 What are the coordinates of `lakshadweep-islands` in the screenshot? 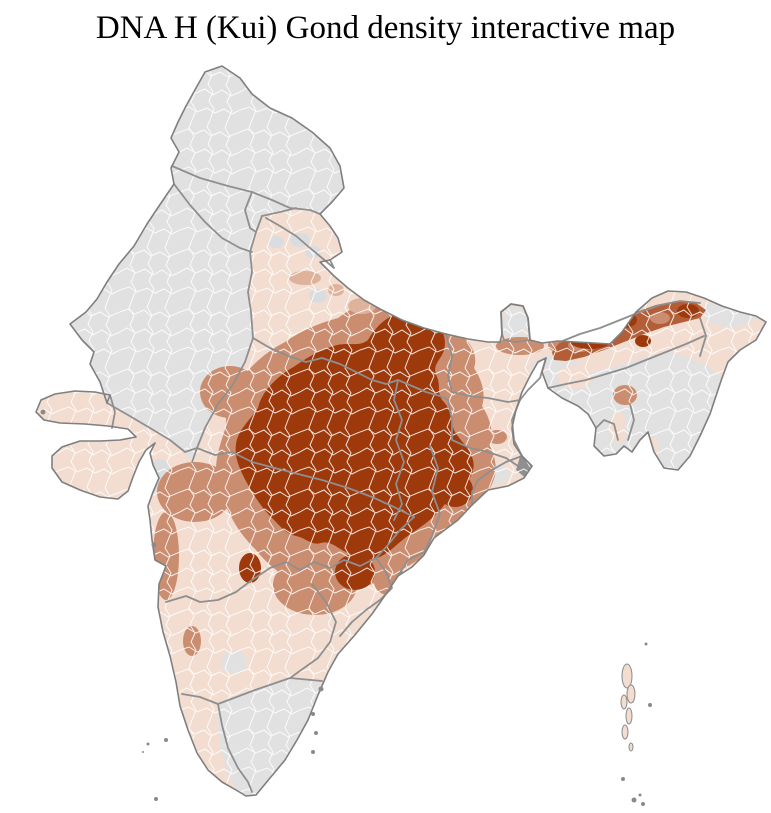 It's located at (155, 769).